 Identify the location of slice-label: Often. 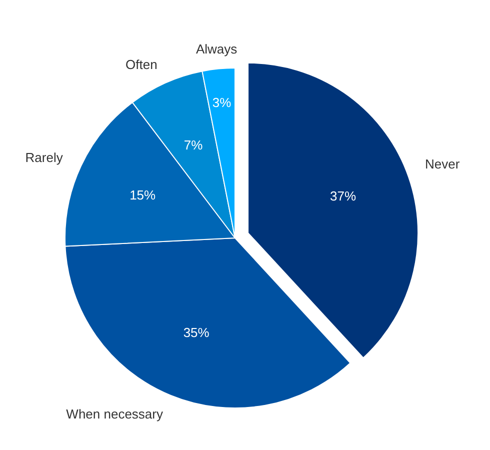
(142, 64).